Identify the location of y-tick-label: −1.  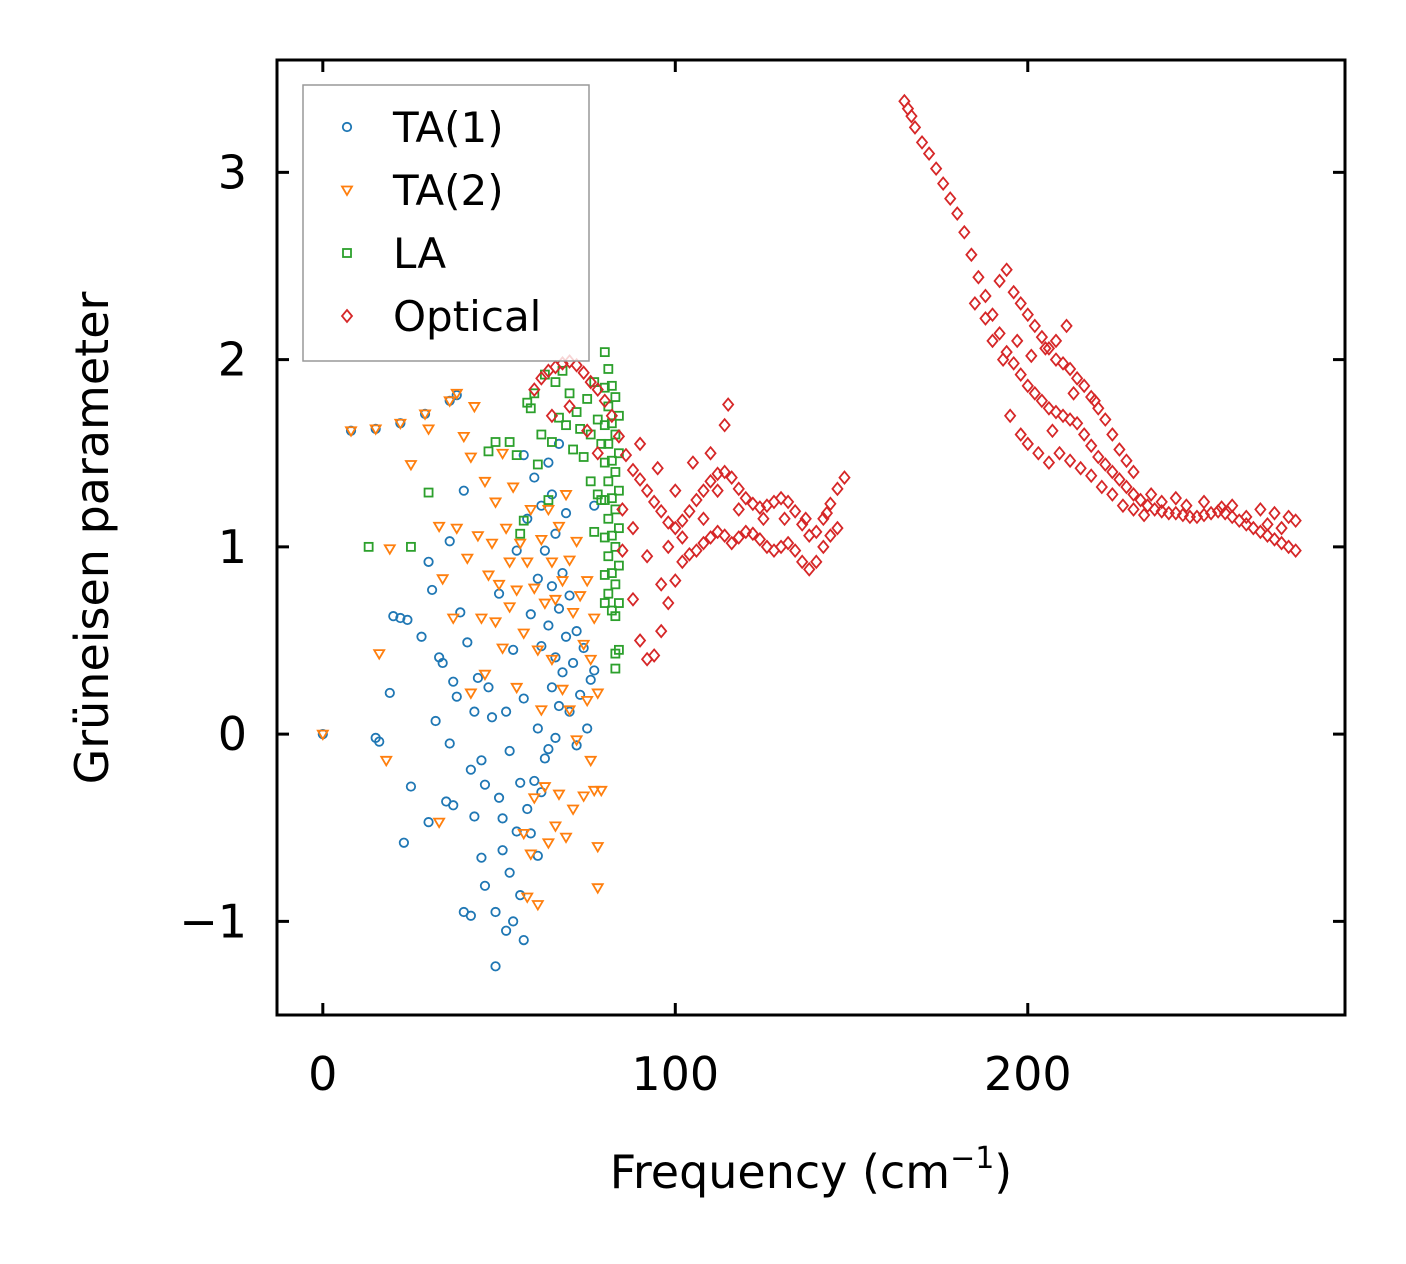
(213, 921).